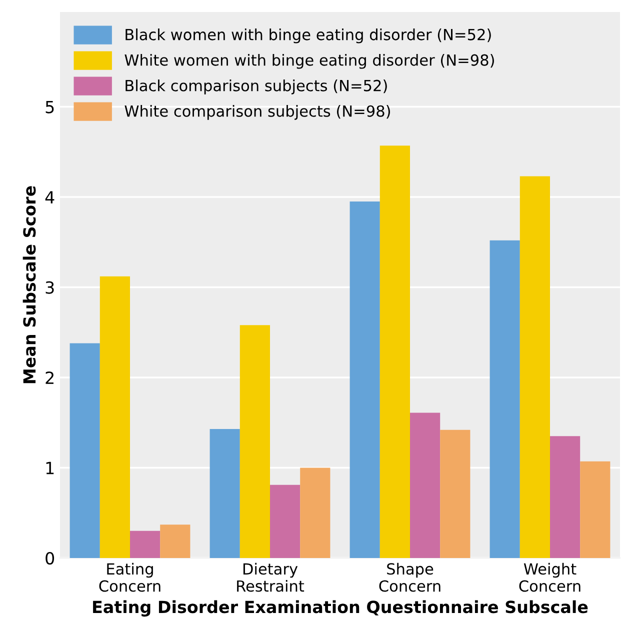 The image size is (622, 636). I want to click on x-tick-label: Shape Concern, so click(409, 577).